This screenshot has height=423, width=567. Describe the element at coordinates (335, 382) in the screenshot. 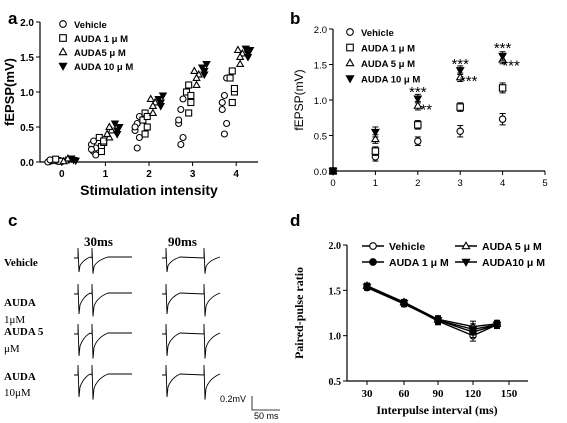

I see `y-tick-label-d: 0.5` at that location.